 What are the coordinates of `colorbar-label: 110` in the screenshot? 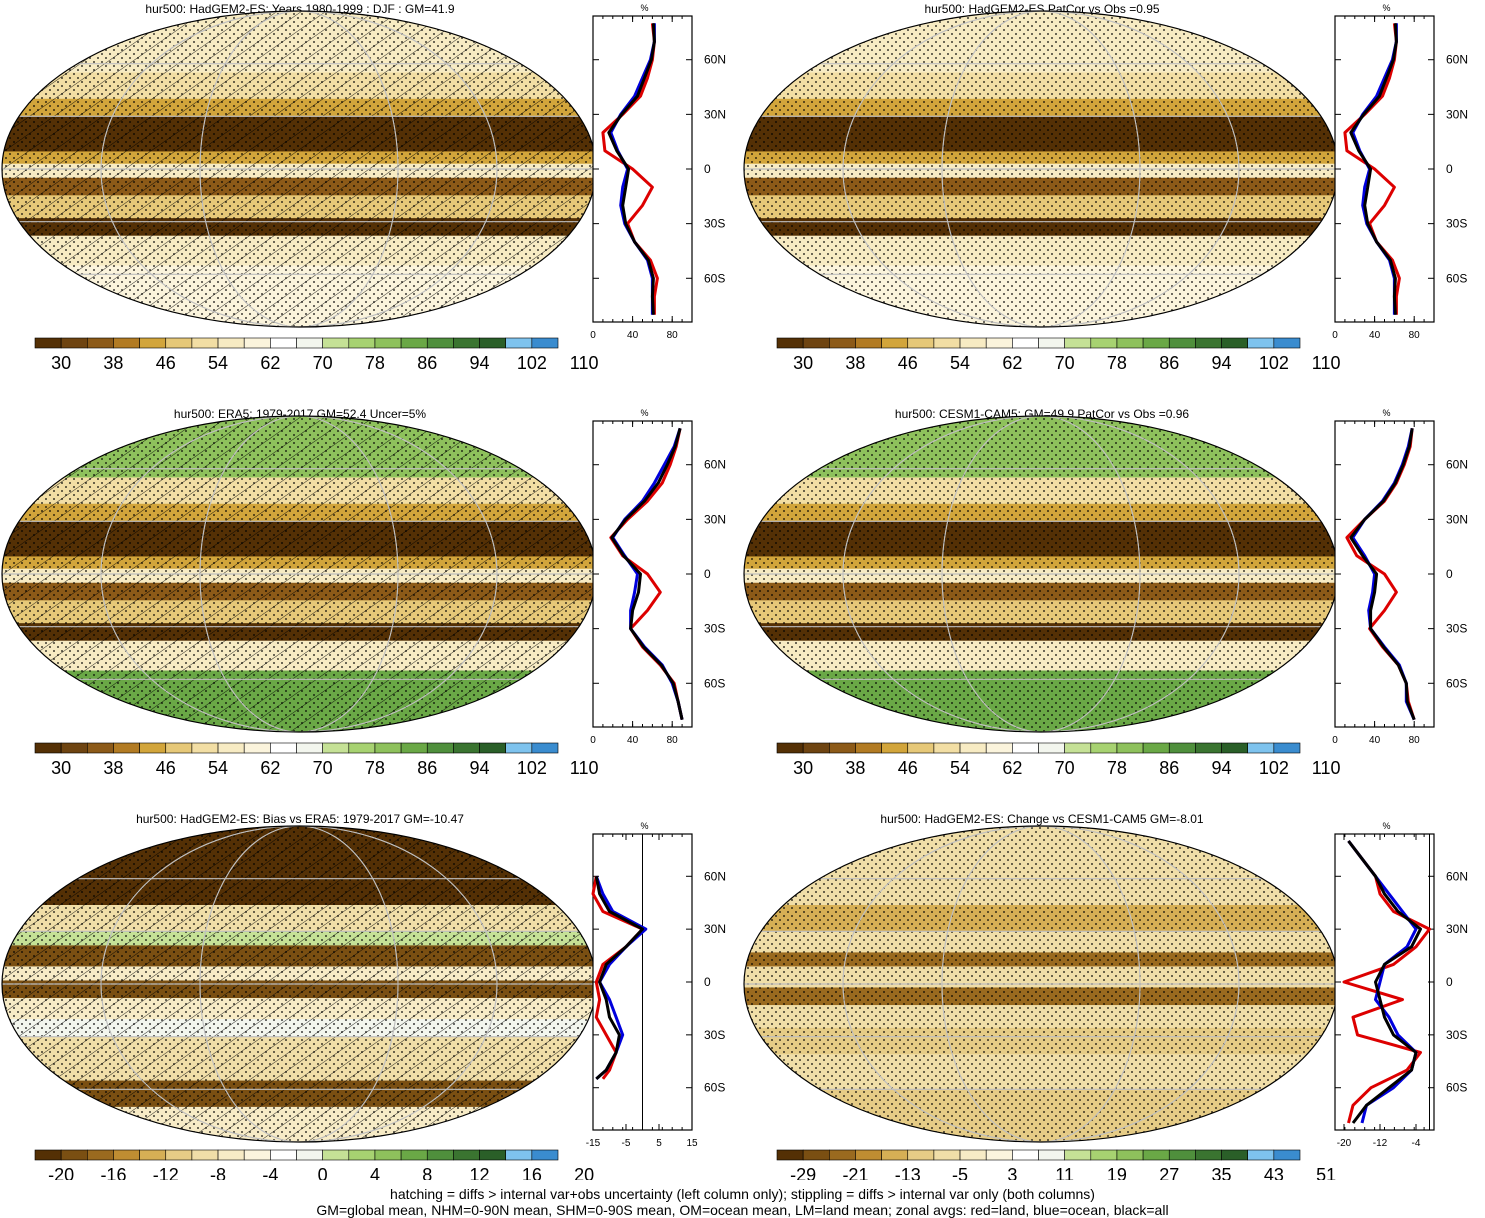 It's located at (584, 363).